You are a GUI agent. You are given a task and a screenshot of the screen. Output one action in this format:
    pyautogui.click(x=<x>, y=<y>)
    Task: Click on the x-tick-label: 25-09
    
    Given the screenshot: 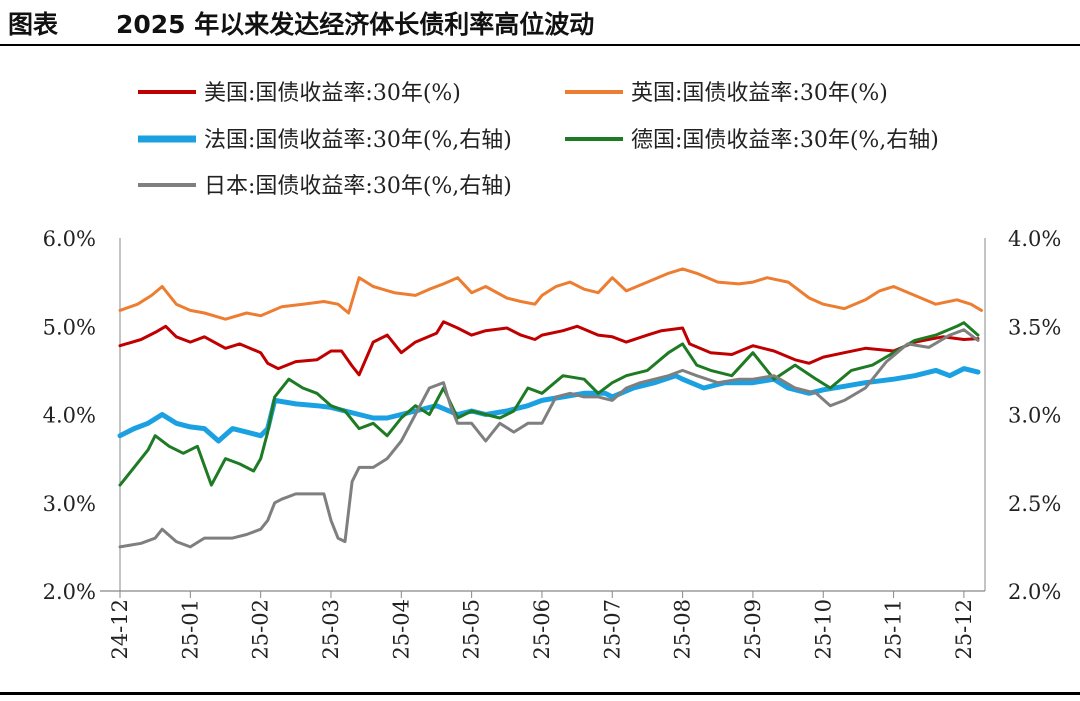 What is the action you would take?
    pyautogui.click(x=753, y=629)
    